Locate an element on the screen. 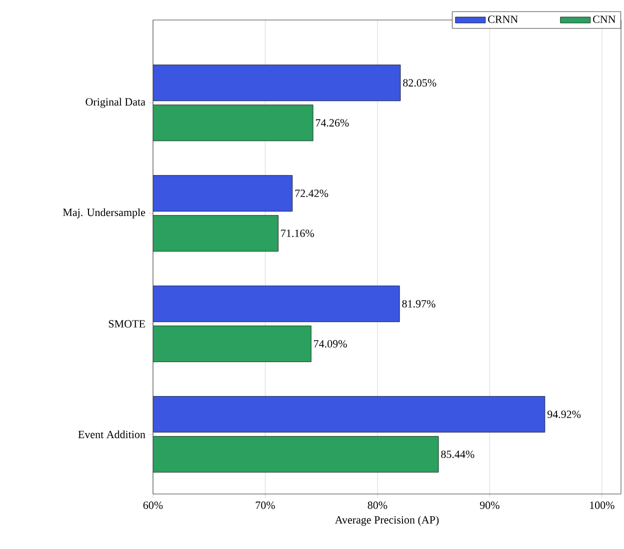  y-tick-label: Original Data is located at coordinates (116, 103).